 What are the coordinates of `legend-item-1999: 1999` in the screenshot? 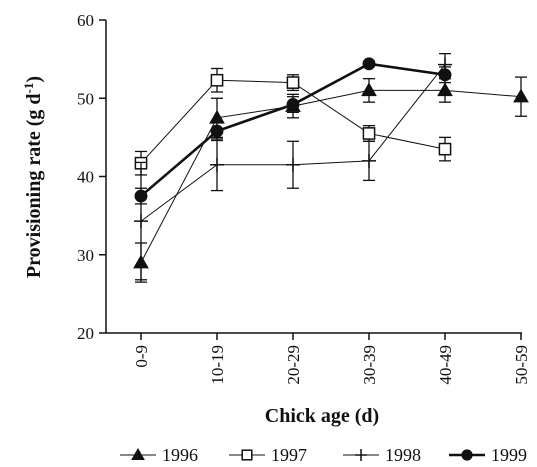 It's located at (488, 455).